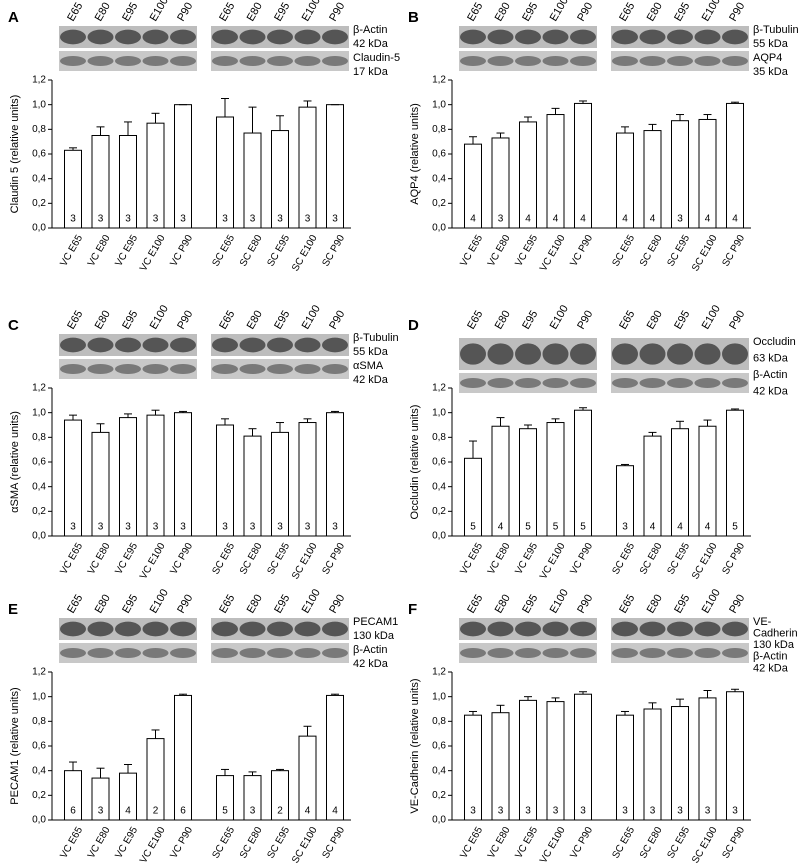  Describe the element at coordinates (774, 645) in the screenshot. I see `blot-label: 130 kDa` at that location.